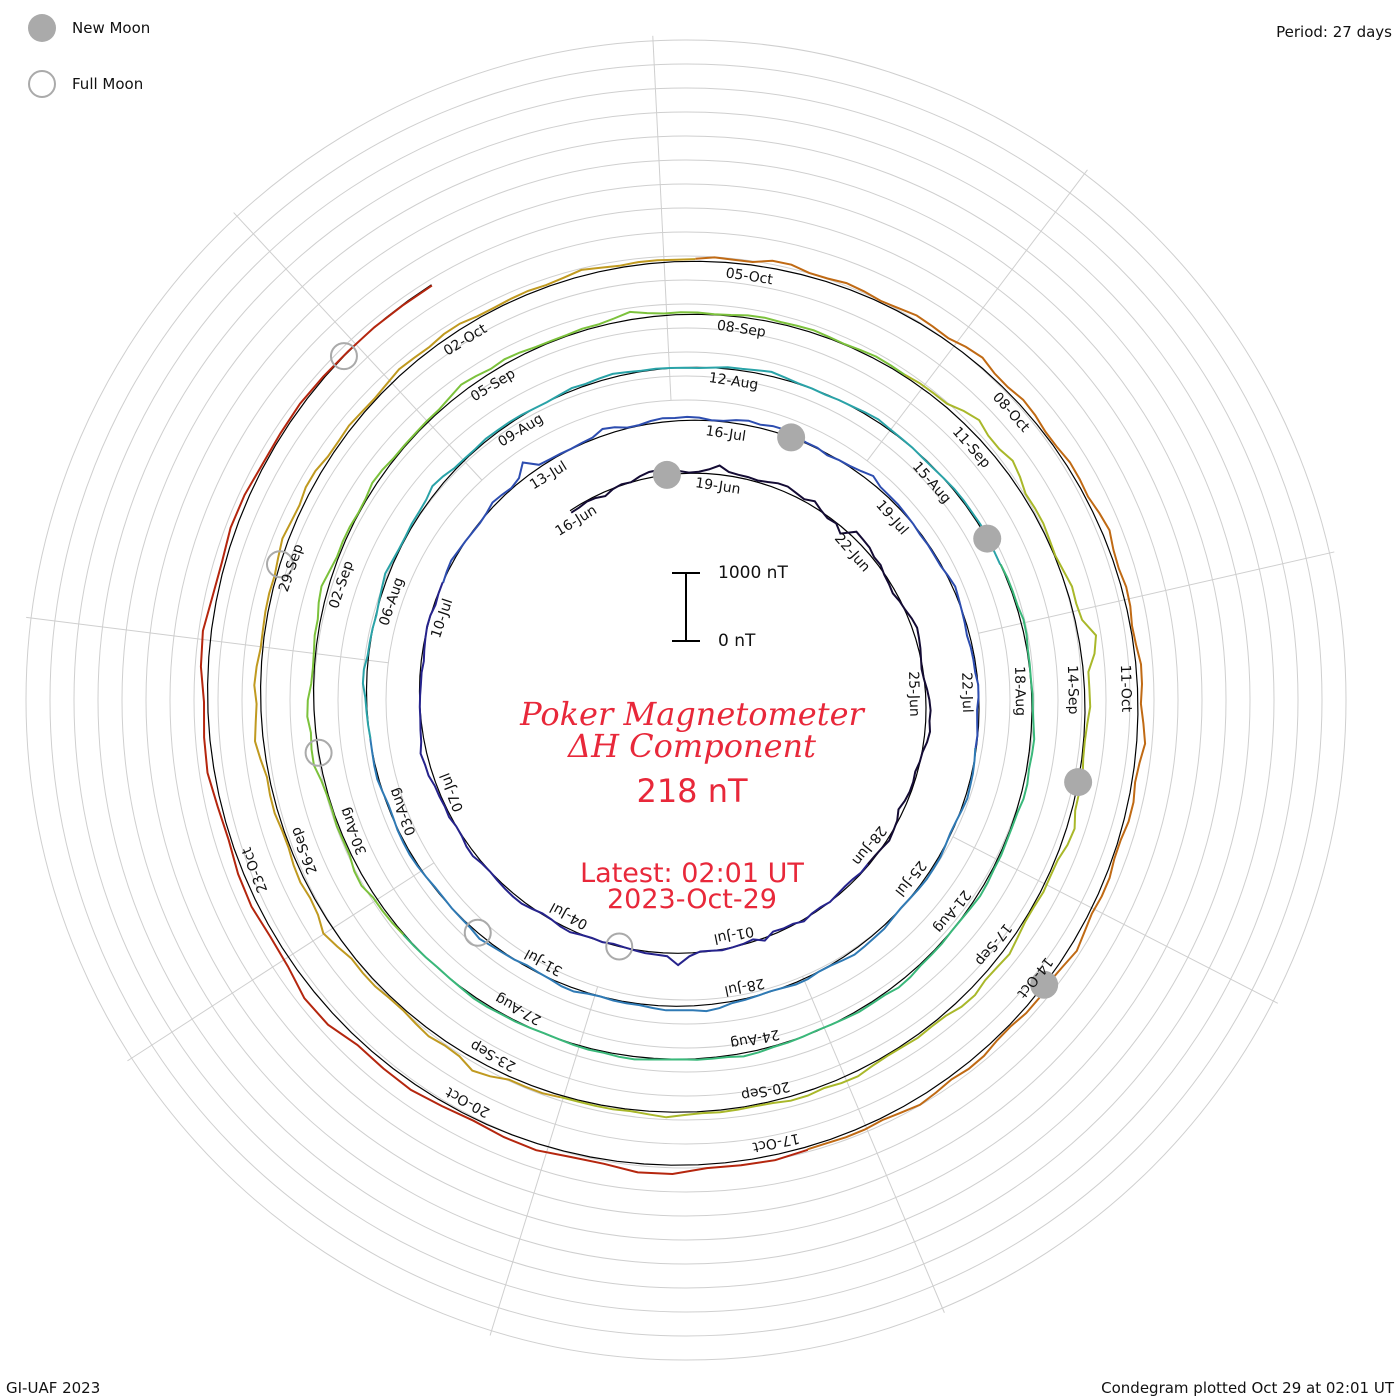 This screenshot has height=1400, width=1400. Describe the element at coordinates (737, 641) in the screenshot. I see `scale-bottom-label: 0 nT` at that location.